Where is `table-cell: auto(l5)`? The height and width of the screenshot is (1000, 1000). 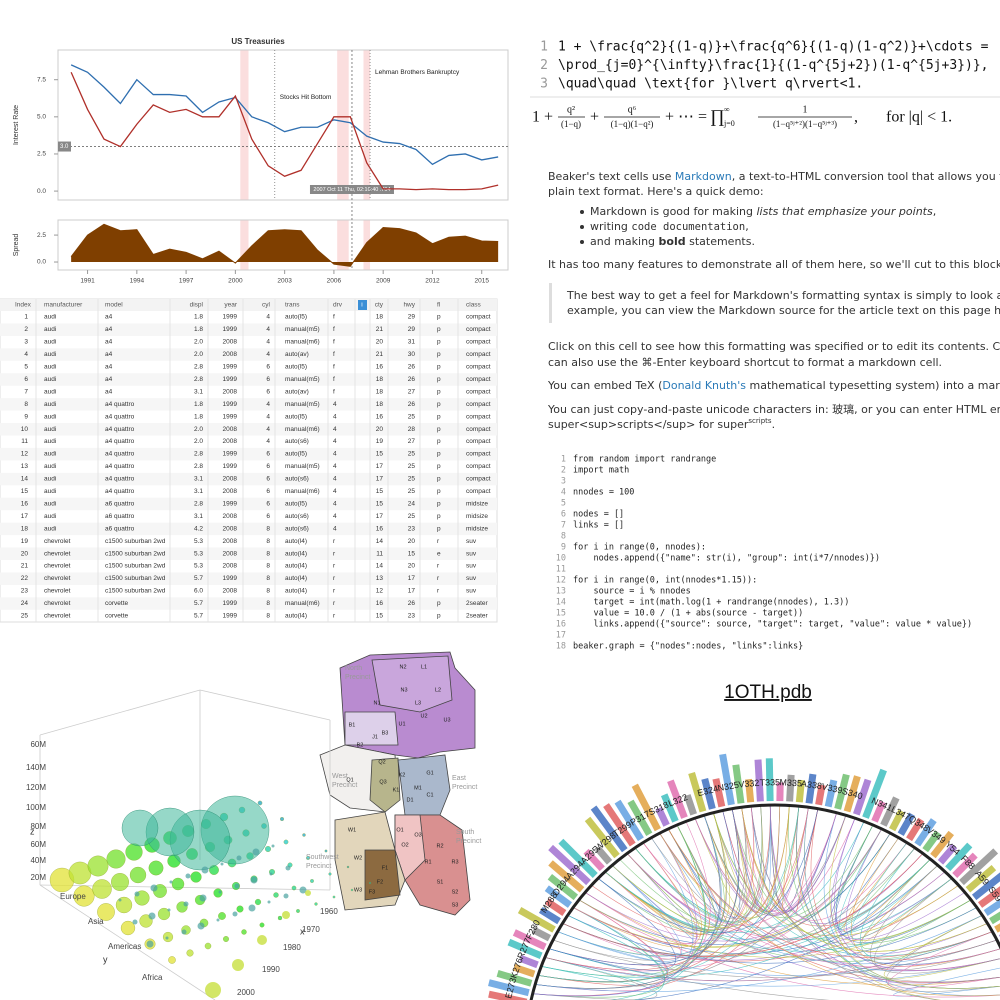 table-cell: auto(l5) is located at coordinates (296, 416).